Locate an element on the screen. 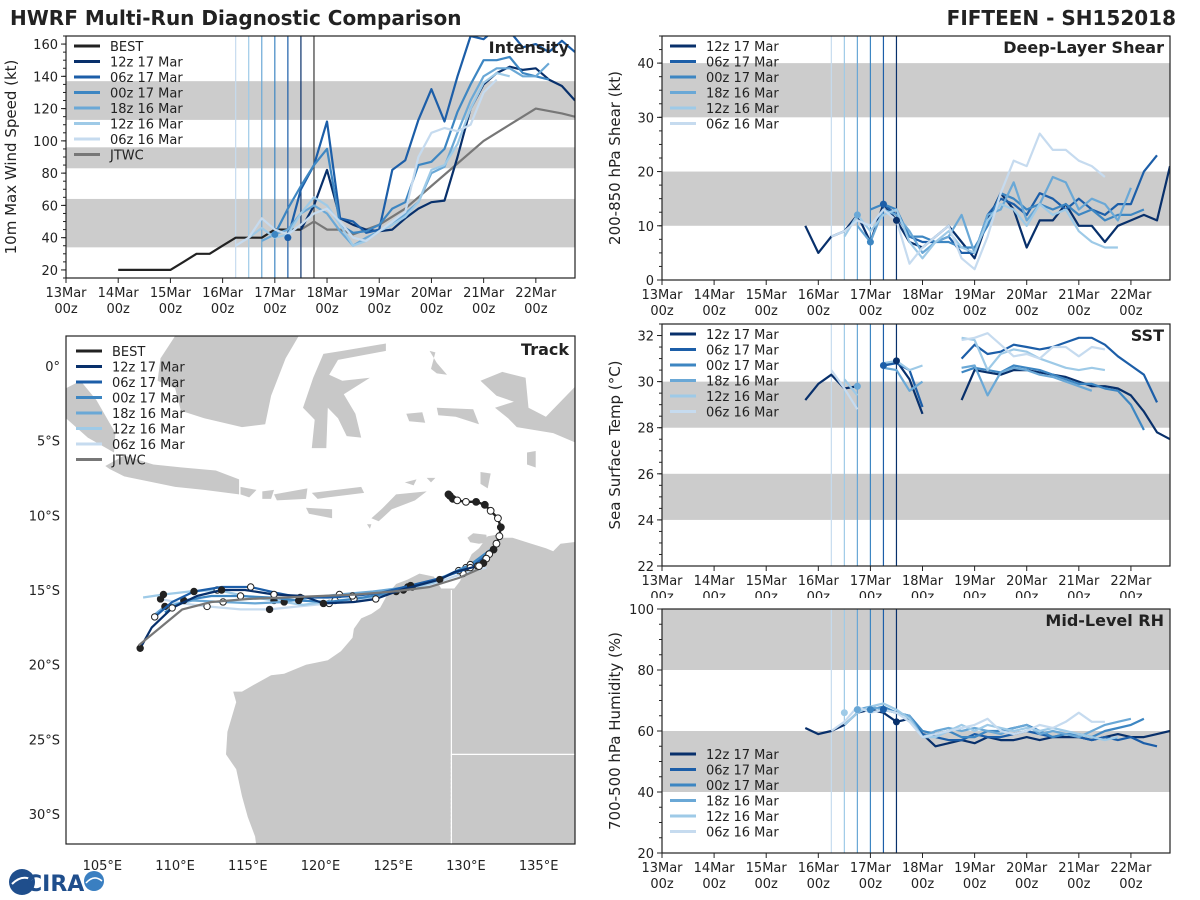 Image resolution: width=1200 pixels, height=900 pixels. y-tick-label: 60 is located at coordinates (49, 206).